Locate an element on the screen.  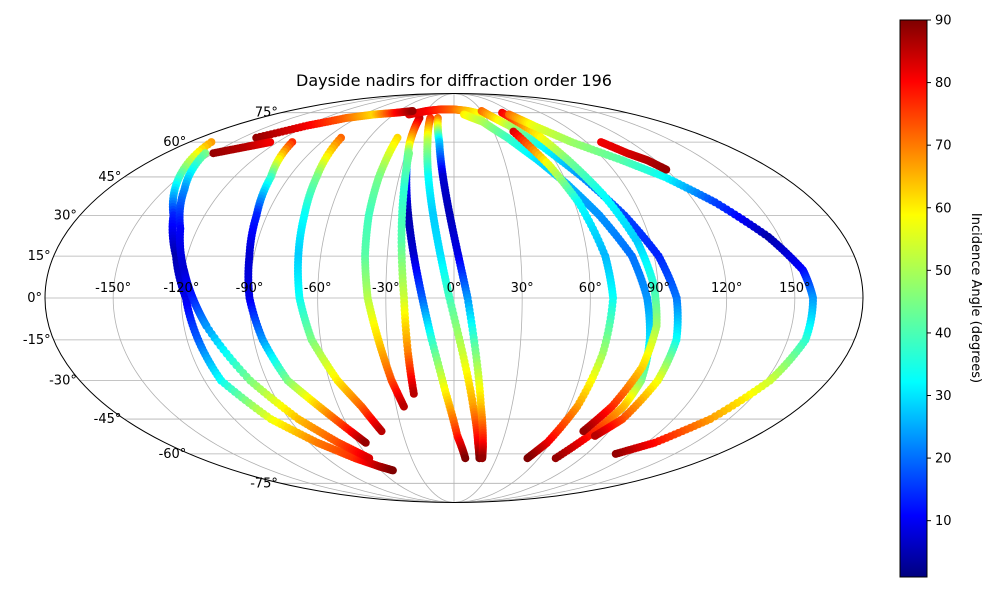
lat-tick-label: 15° is located at coordinates (39, 256).